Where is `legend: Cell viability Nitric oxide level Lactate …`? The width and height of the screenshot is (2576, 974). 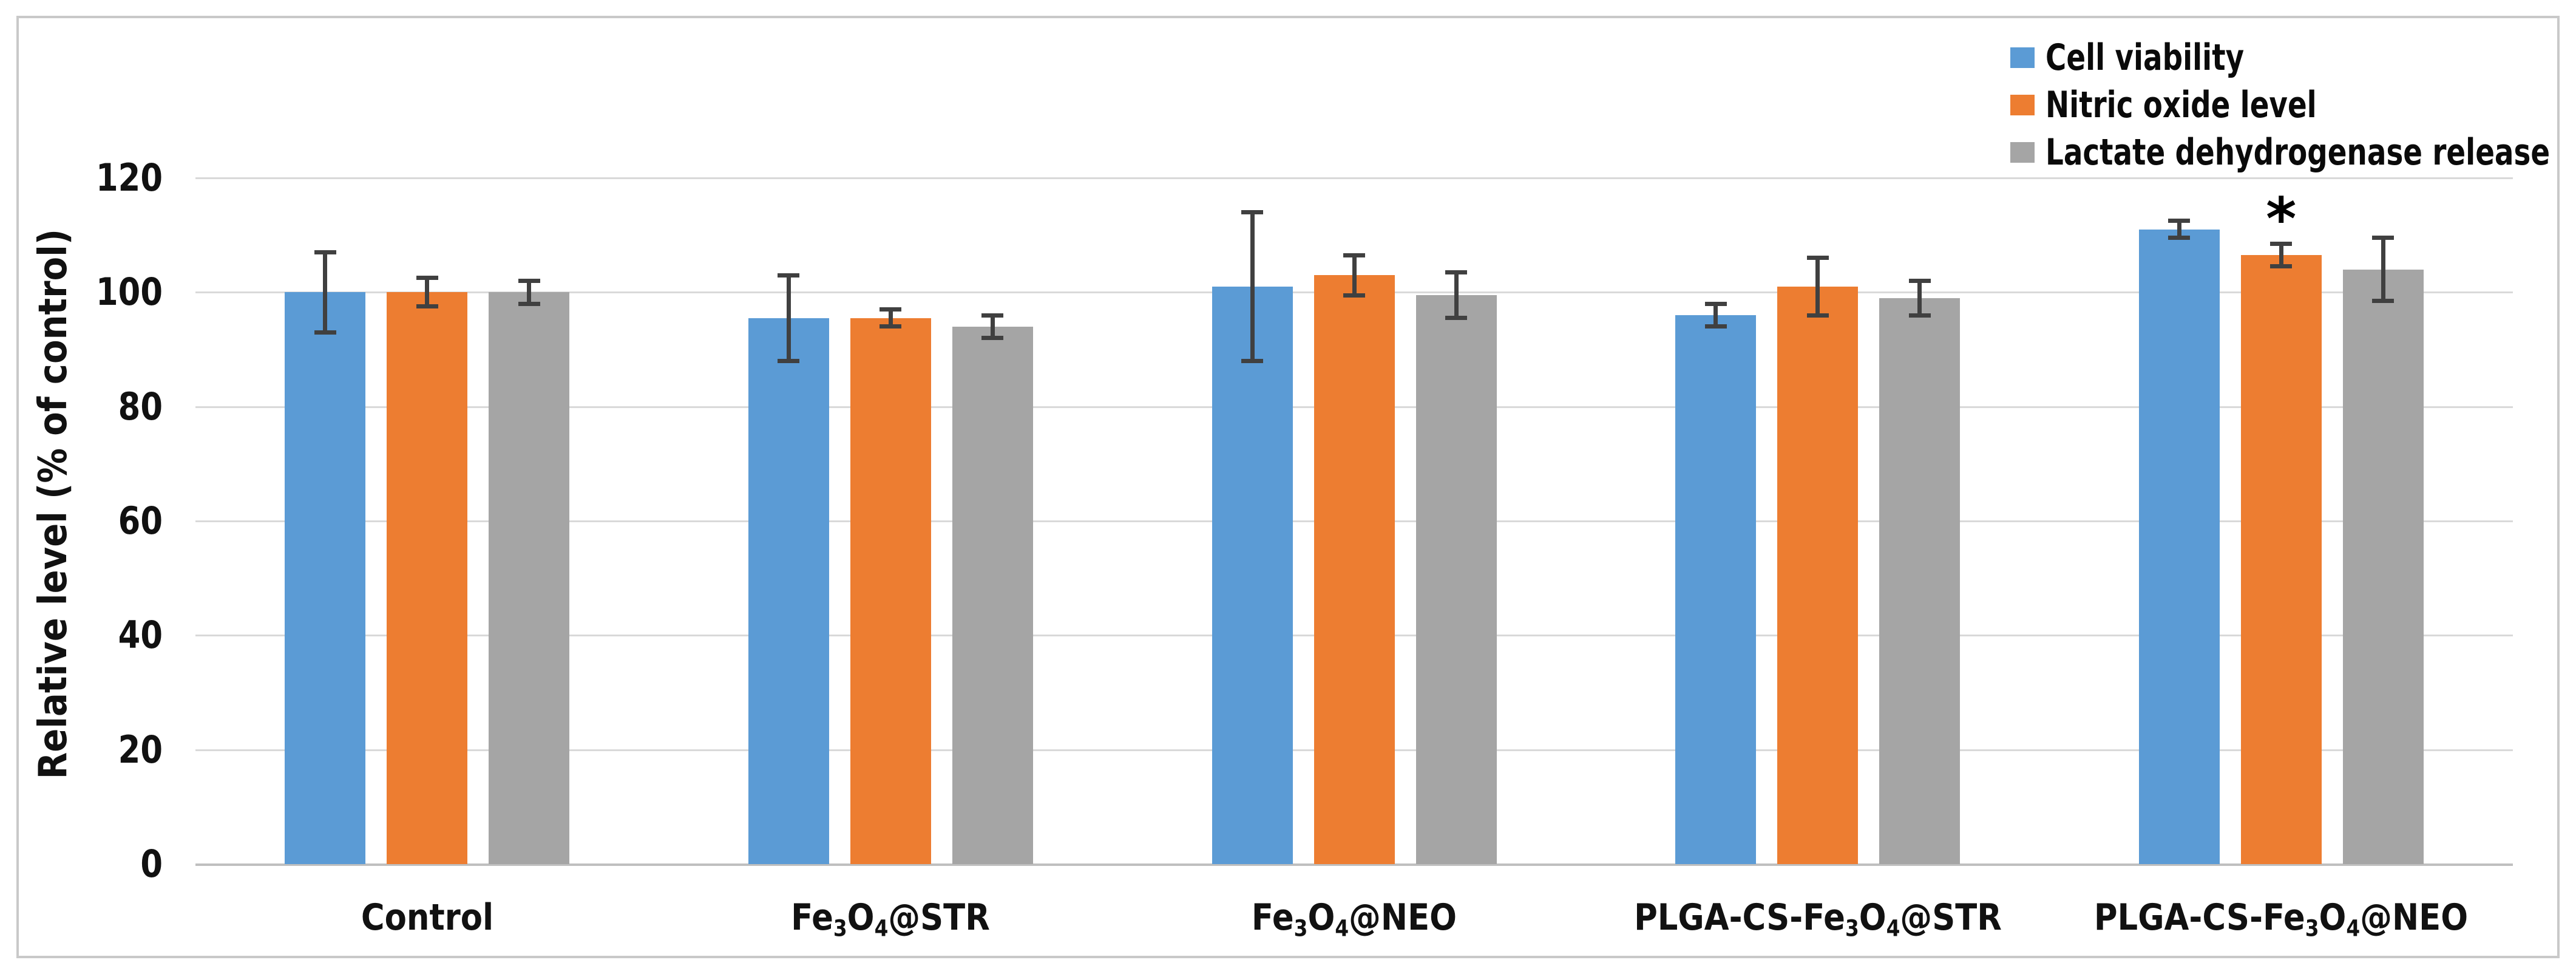 legend: Cell viability Nitric oxide level Lactate … is located at coordinates (2293, 105).